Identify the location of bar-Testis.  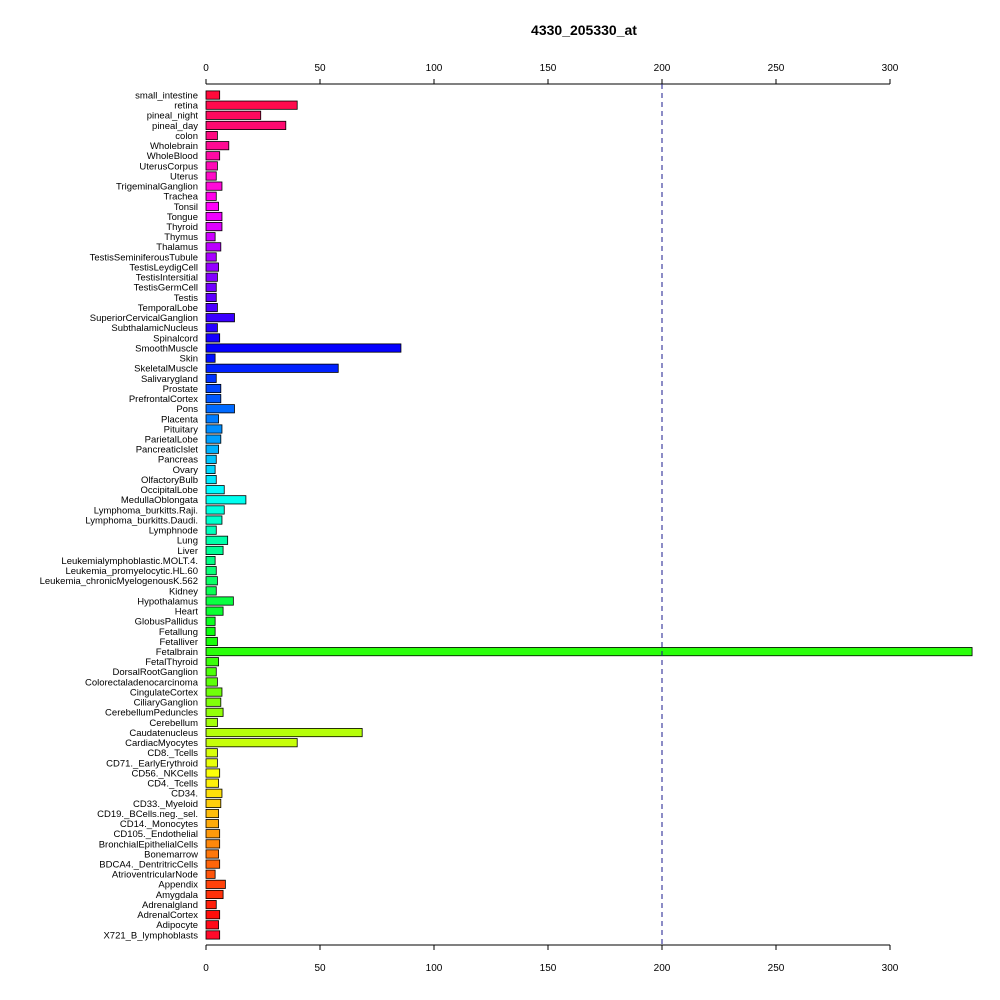
(211, 297).